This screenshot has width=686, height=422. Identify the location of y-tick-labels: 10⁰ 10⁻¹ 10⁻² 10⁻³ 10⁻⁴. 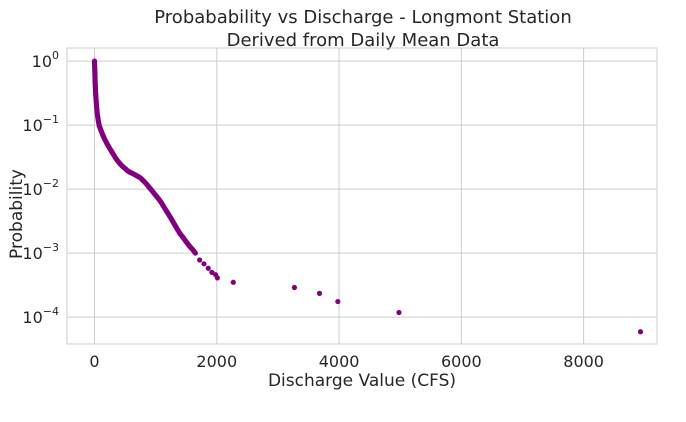
(40, 188).